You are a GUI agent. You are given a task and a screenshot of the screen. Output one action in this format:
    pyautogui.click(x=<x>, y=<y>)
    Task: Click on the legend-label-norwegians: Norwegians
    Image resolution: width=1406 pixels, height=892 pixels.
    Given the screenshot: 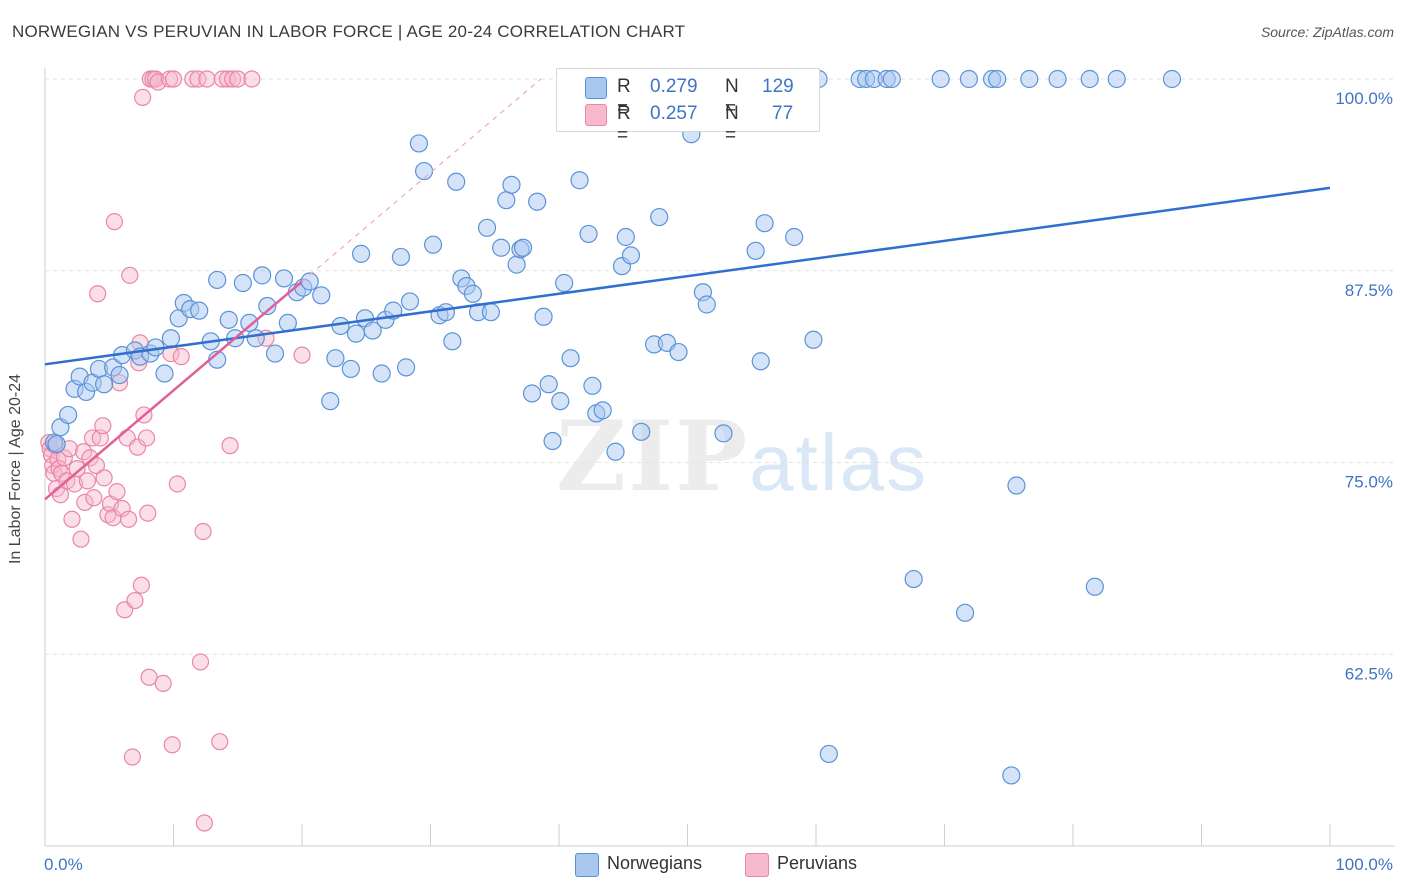 What is the action you would take?
    pyautogui.click(x=655, y=863)
    